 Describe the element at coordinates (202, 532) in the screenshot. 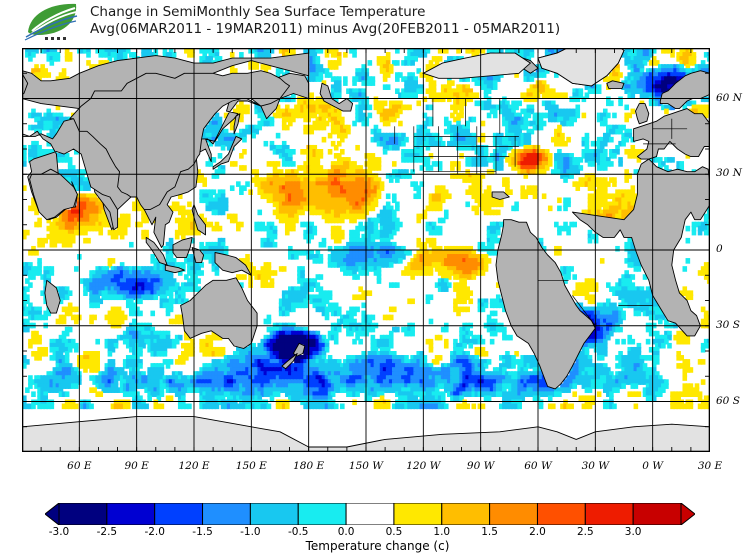

I see `colorbar-tick-3: -1.5` at that location.